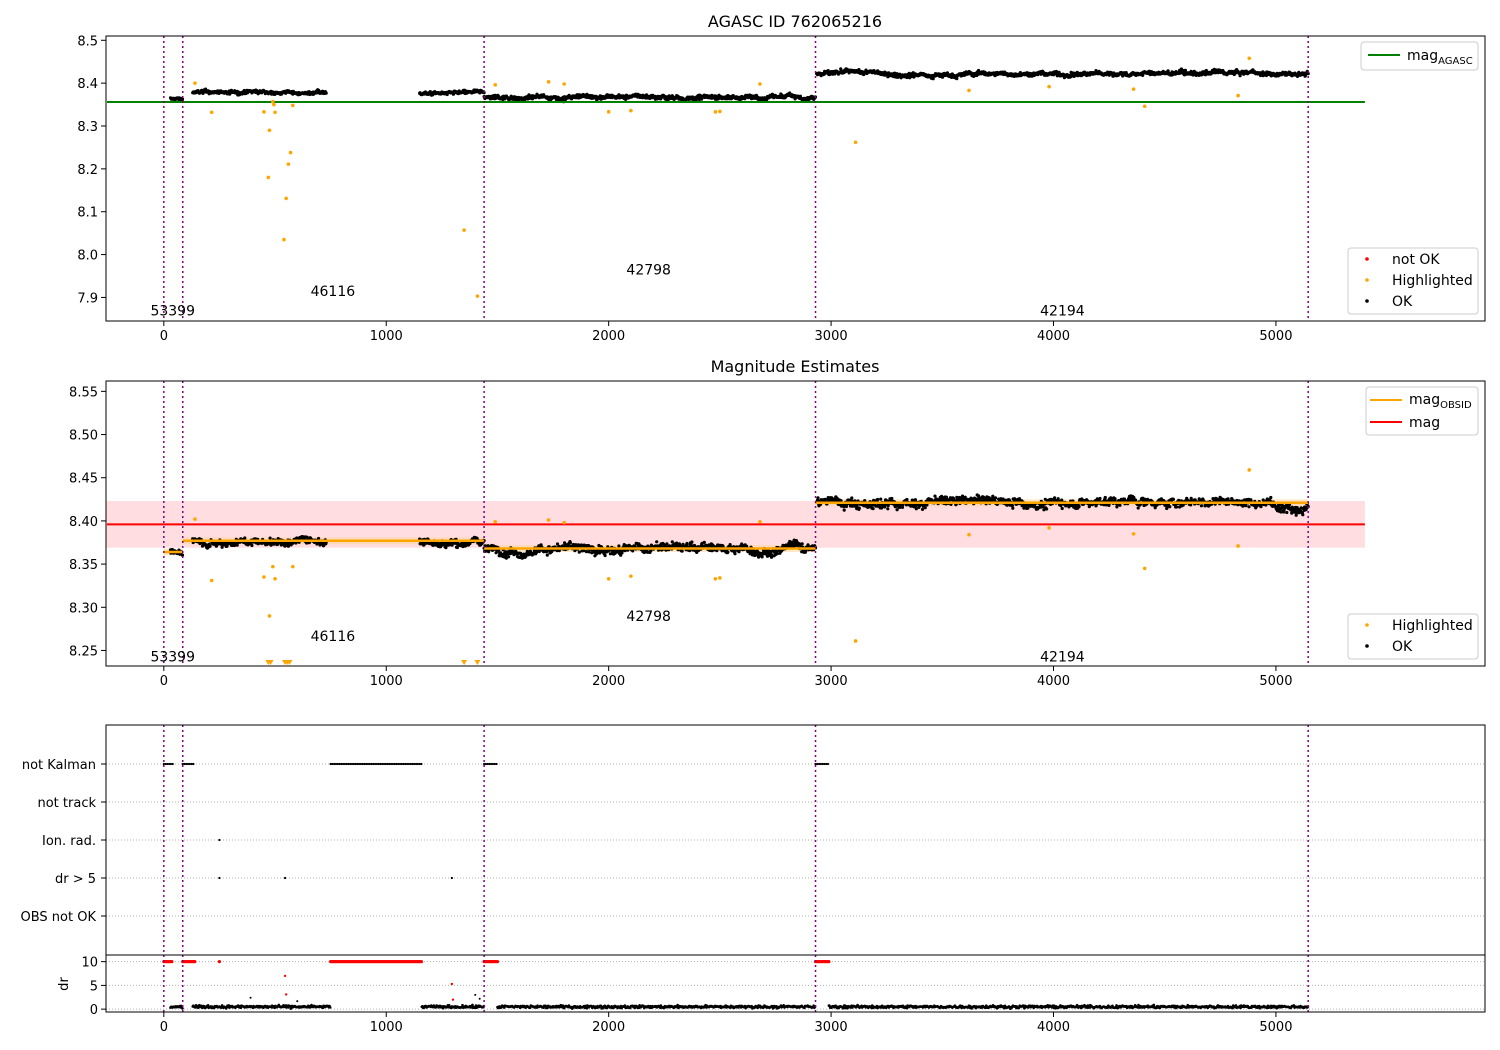  What do you see at coordinates (648, 271) in the screenshot?
I see `obsid-annotation: 42798` at bounding box center [648, 271].